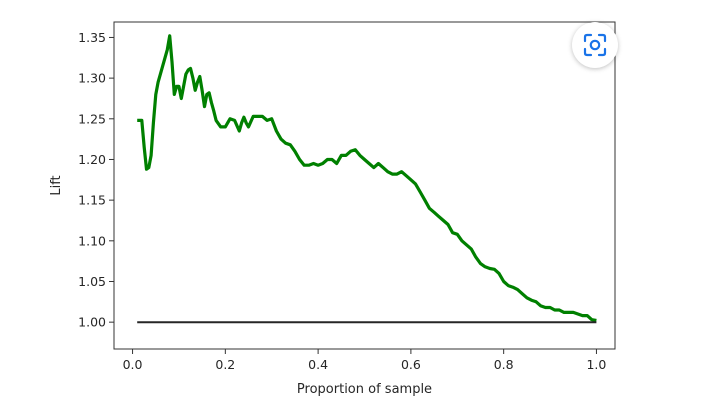  Describe the element at coordinates (92, 200) in the screenshot. I see `y-tick-label: 1.15` at that location.